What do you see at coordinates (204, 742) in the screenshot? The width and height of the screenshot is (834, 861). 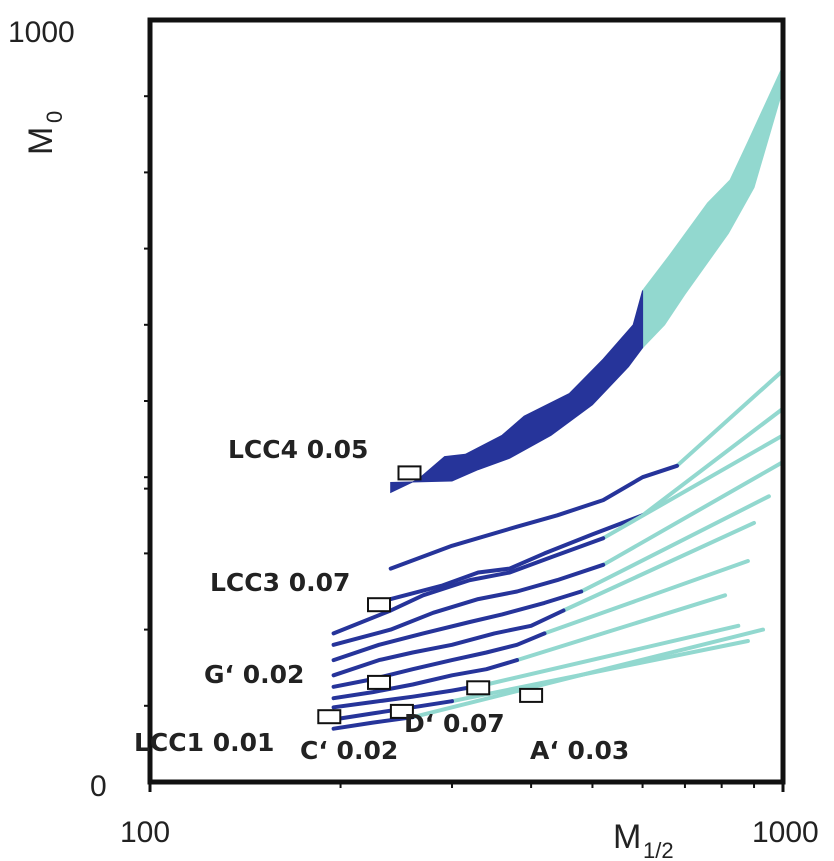 I see `point-label-lcc1: LCC1 0.01` at bounding box center [204, 742].